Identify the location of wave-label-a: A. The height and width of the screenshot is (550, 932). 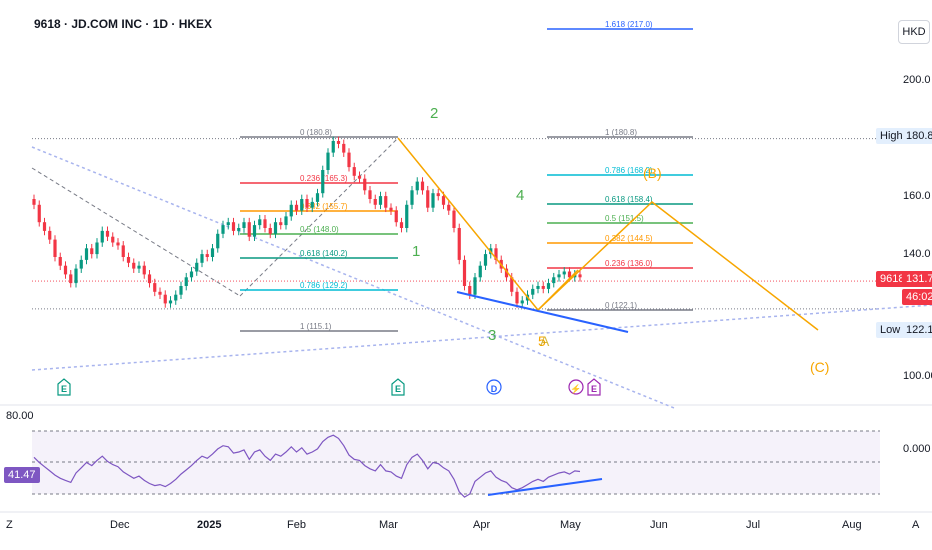
(545, 341).